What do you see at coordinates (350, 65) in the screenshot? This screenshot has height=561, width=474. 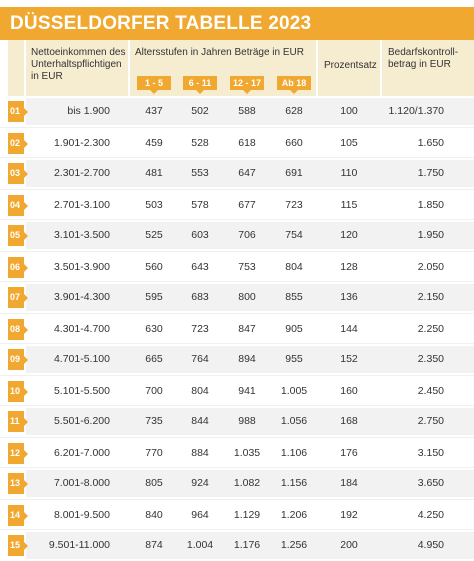 I see `header-percent-label: Prozentsatz` at bounding box center [350, 65].